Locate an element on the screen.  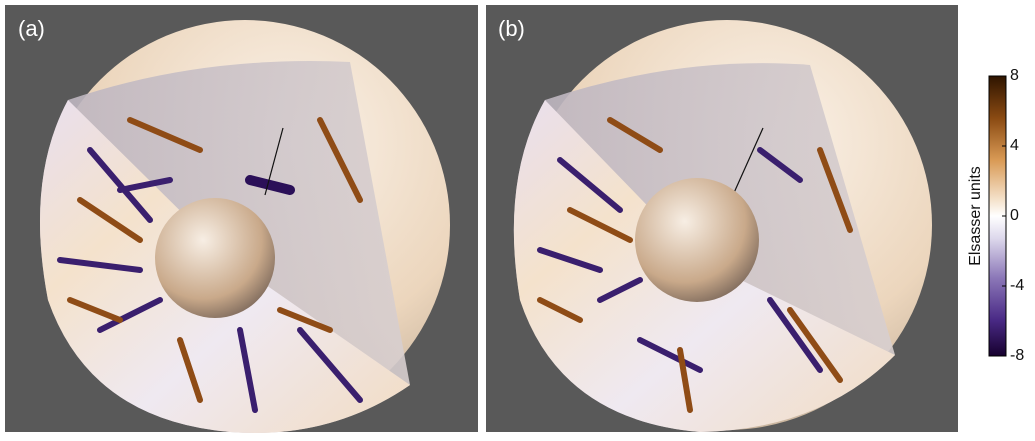
panel-label: (a) is located at coordinates (31, 28).